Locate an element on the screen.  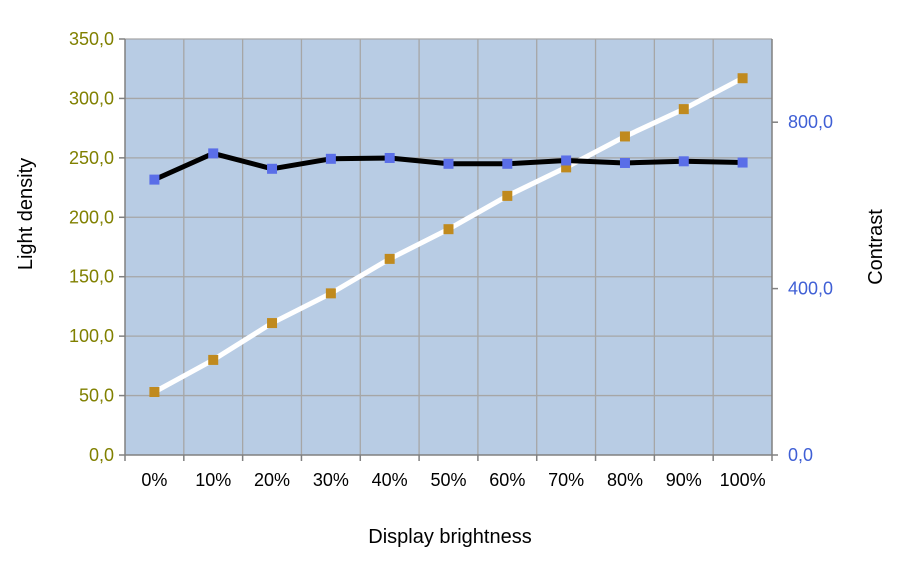
y-tick-label: 50,0 is located at coordinates (96, 396).